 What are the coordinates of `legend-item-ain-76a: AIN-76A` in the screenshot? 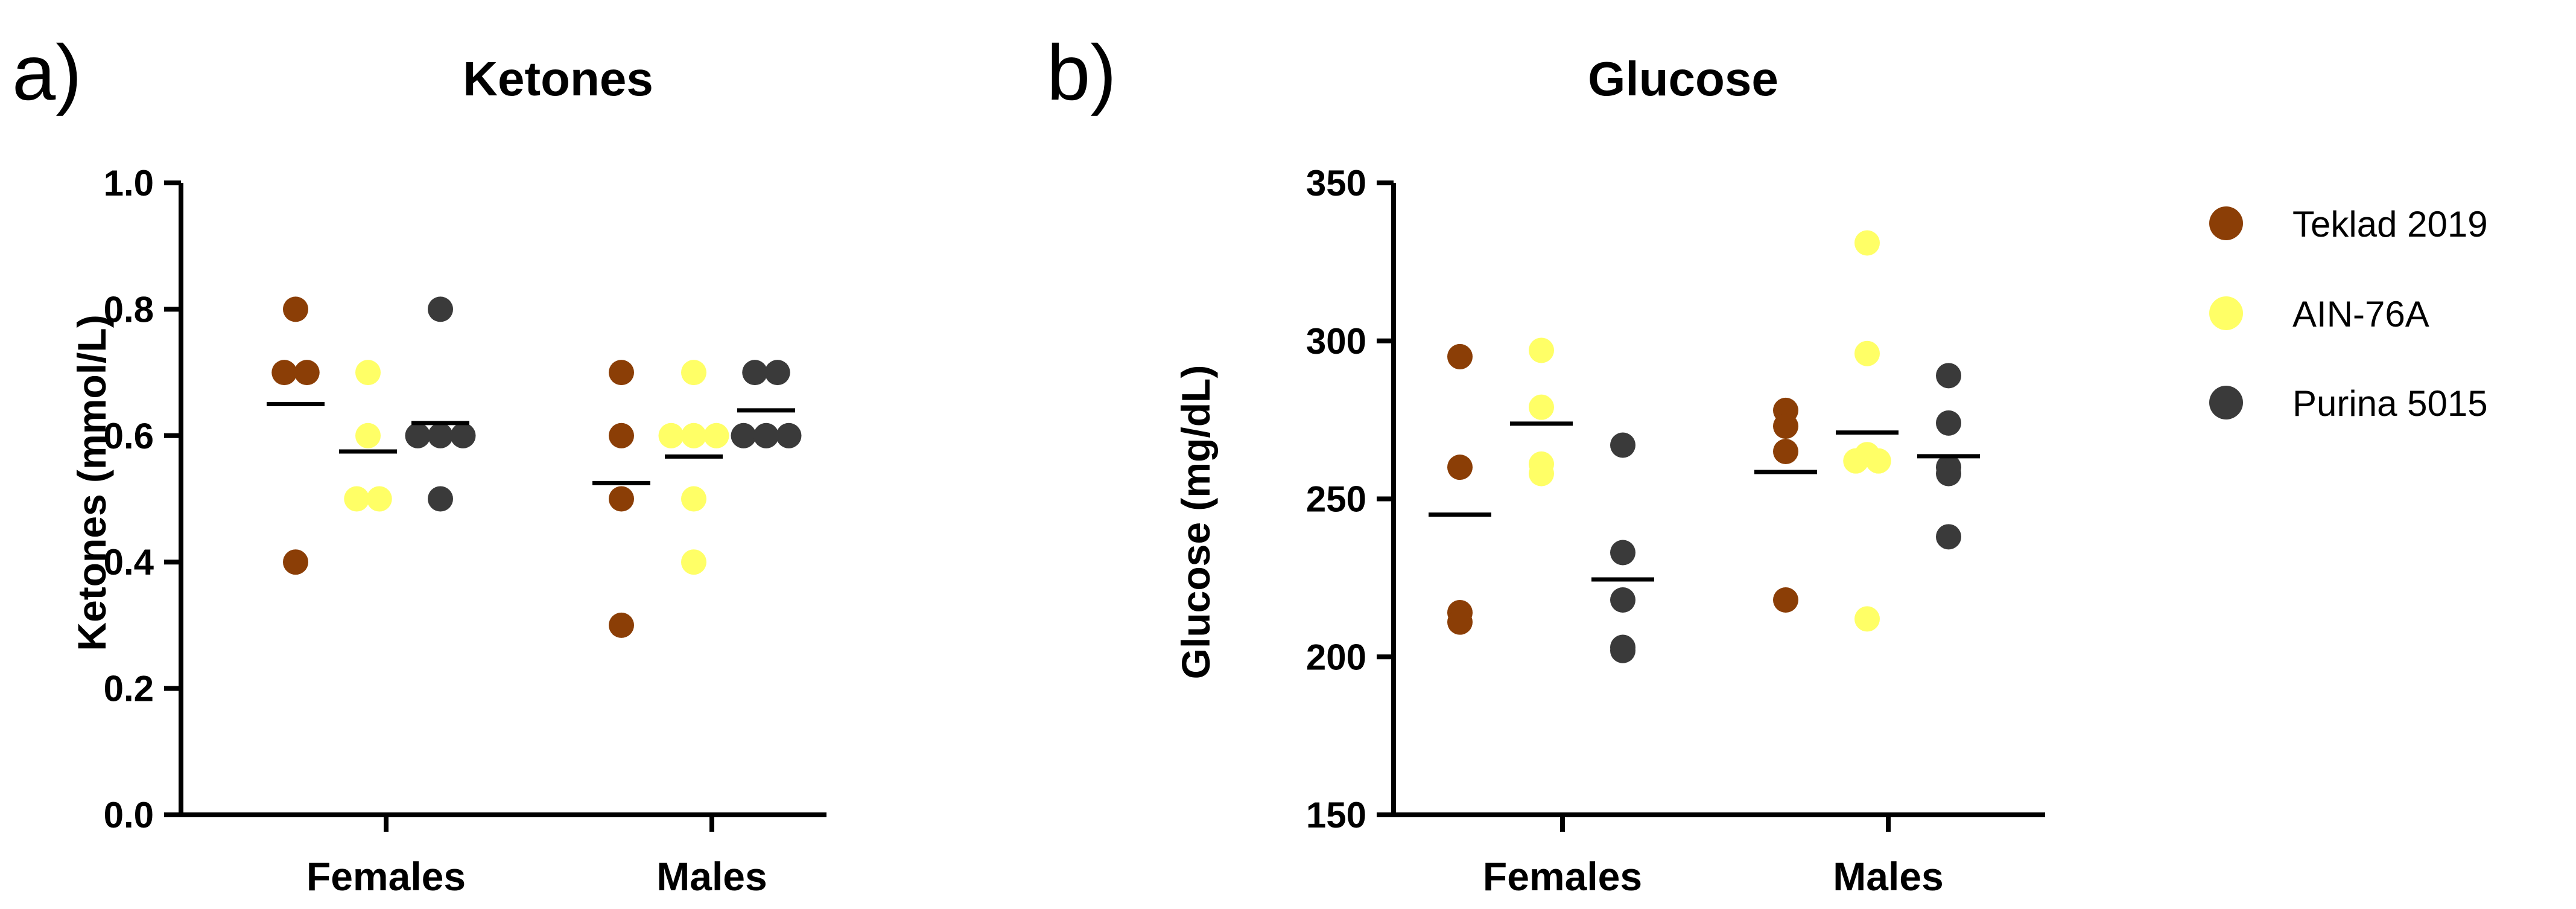 It's located at (2319, 314).